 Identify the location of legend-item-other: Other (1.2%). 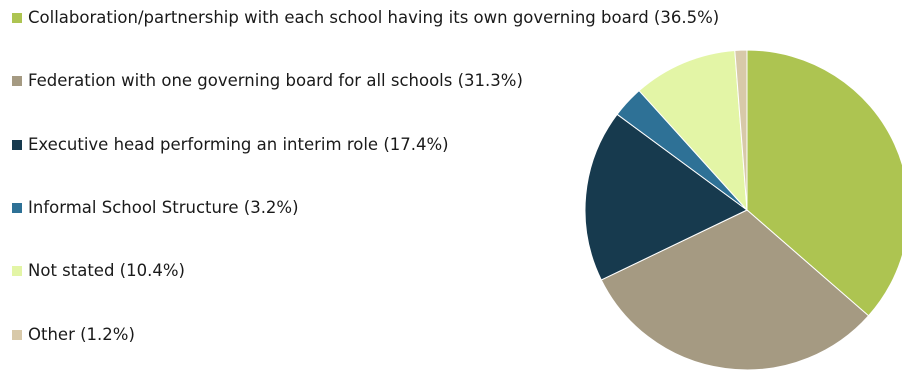
(73, 334).